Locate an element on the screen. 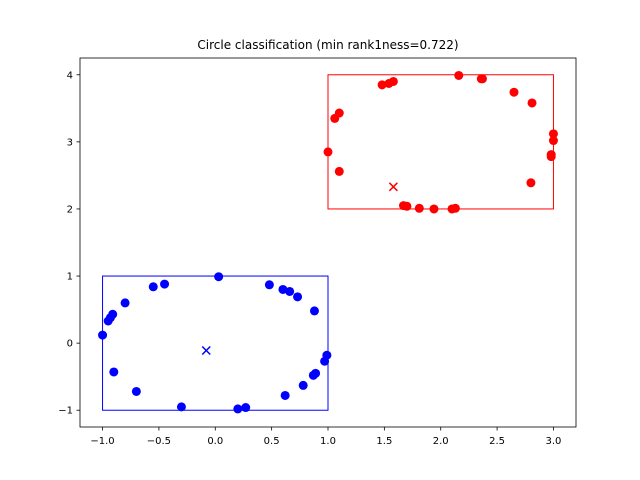  y-tick-label: 3 is located at coordinates (70, 142).